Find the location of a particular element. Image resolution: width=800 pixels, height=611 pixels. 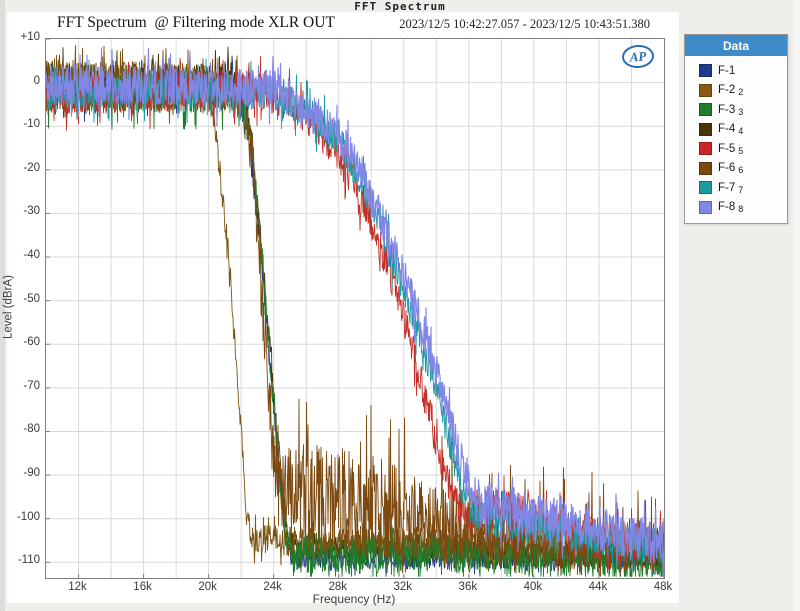

legend-panel: Data F-1 F-2 2 F-3 3 F-4 4 F-5 5 F-6 6 F-7 7 F-8 8 is located at coordinates (736, 129).